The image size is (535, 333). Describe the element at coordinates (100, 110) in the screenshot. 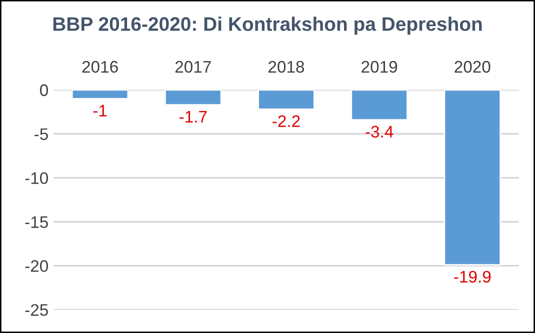

I see `data-label: -1` at that location.